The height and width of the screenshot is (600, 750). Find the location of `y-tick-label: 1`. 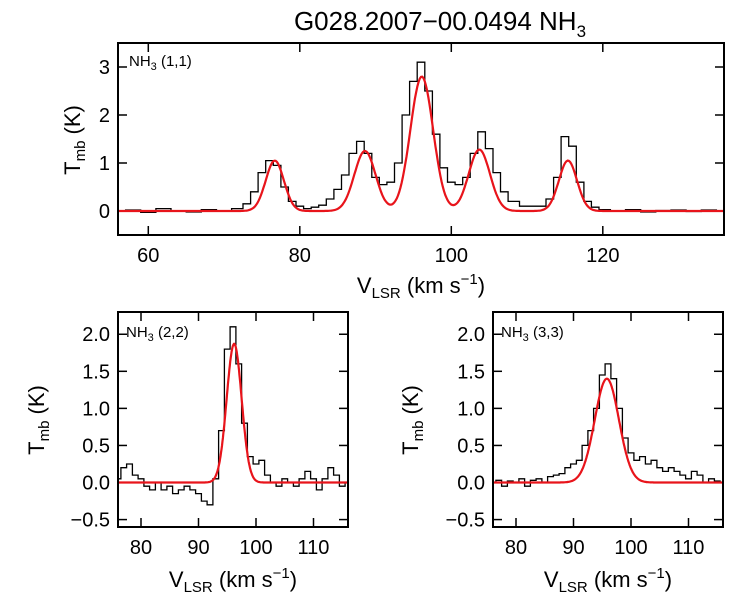

y-tick-label: 1 is located at coordinates (104, 164).